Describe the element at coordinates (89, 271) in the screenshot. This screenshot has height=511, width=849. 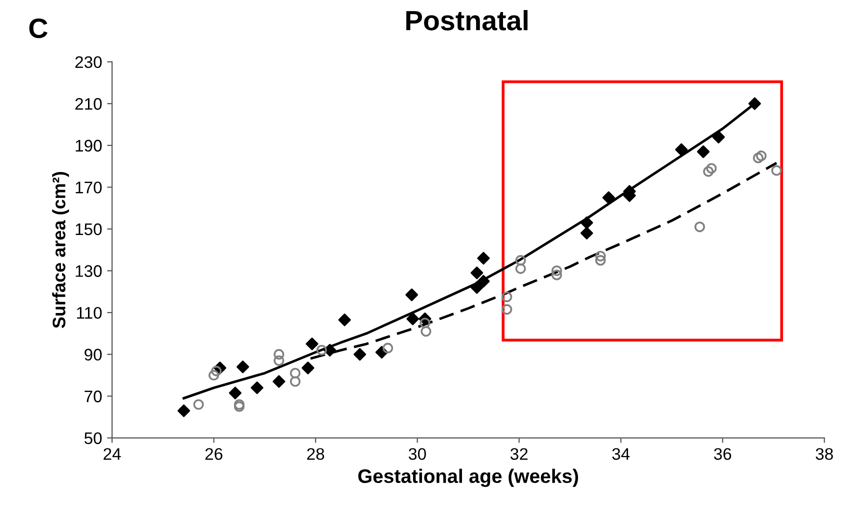
I see `y-tick-label: 130` at that location.